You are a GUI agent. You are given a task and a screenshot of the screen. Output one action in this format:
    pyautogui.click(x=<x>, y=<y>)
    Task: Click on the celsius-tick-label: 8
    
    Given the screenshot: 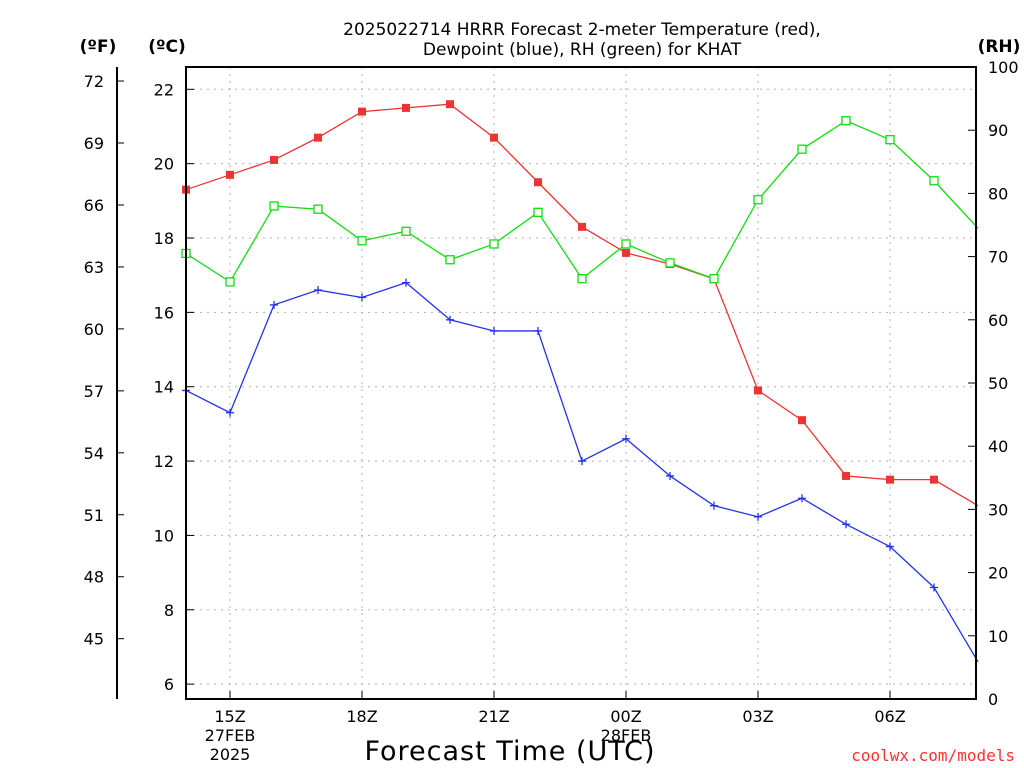 What is the action you would take?
    pyautogui.click(x=169, y=610)
    